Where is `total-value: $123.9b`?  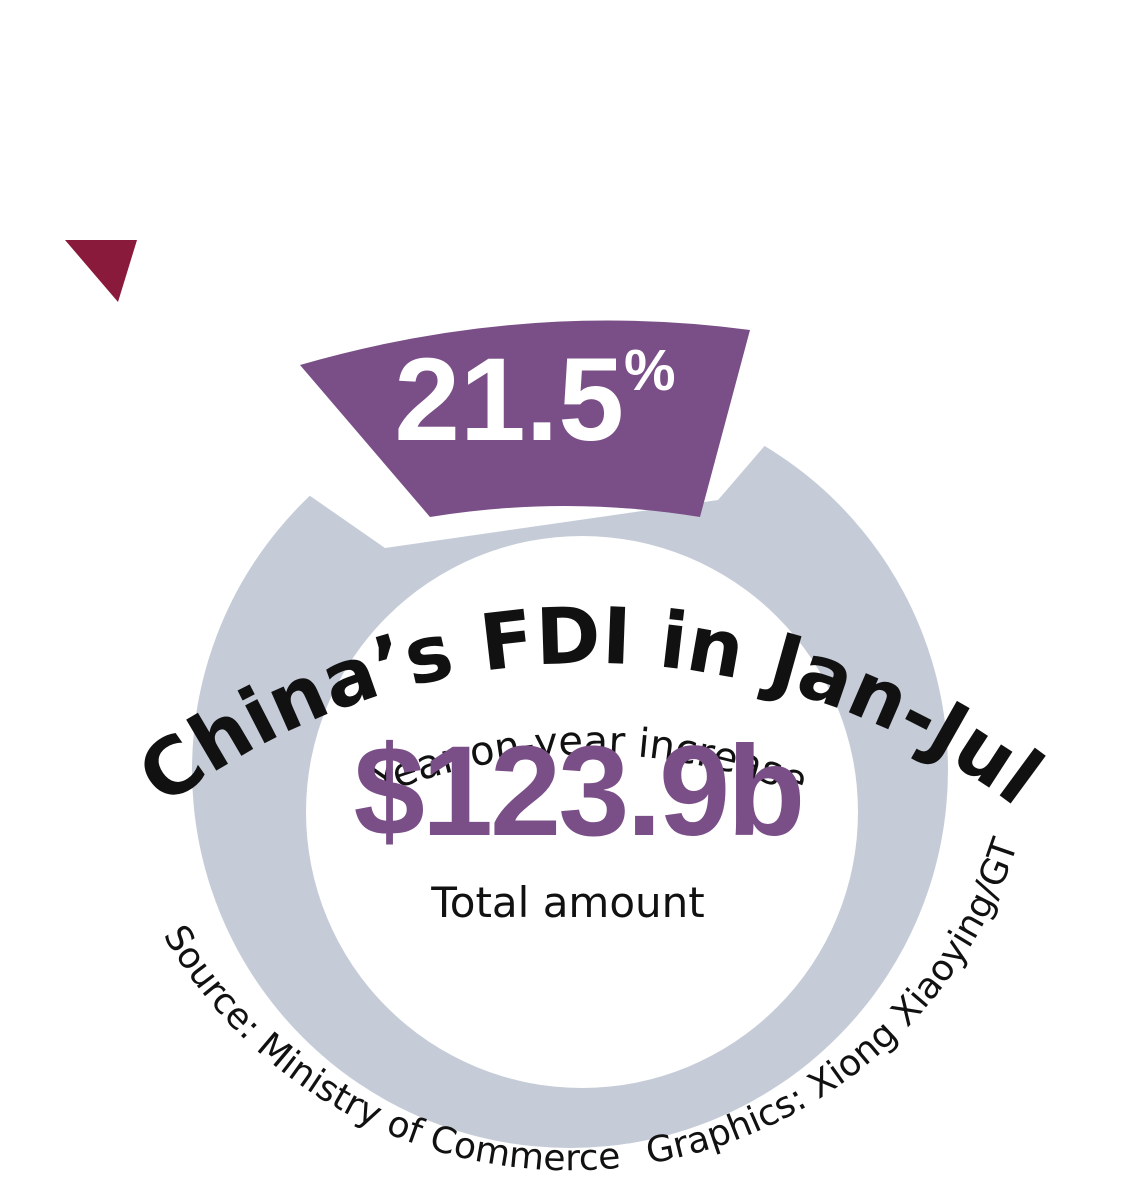 total-value: $123.9b is located at coordinates (578, 791).